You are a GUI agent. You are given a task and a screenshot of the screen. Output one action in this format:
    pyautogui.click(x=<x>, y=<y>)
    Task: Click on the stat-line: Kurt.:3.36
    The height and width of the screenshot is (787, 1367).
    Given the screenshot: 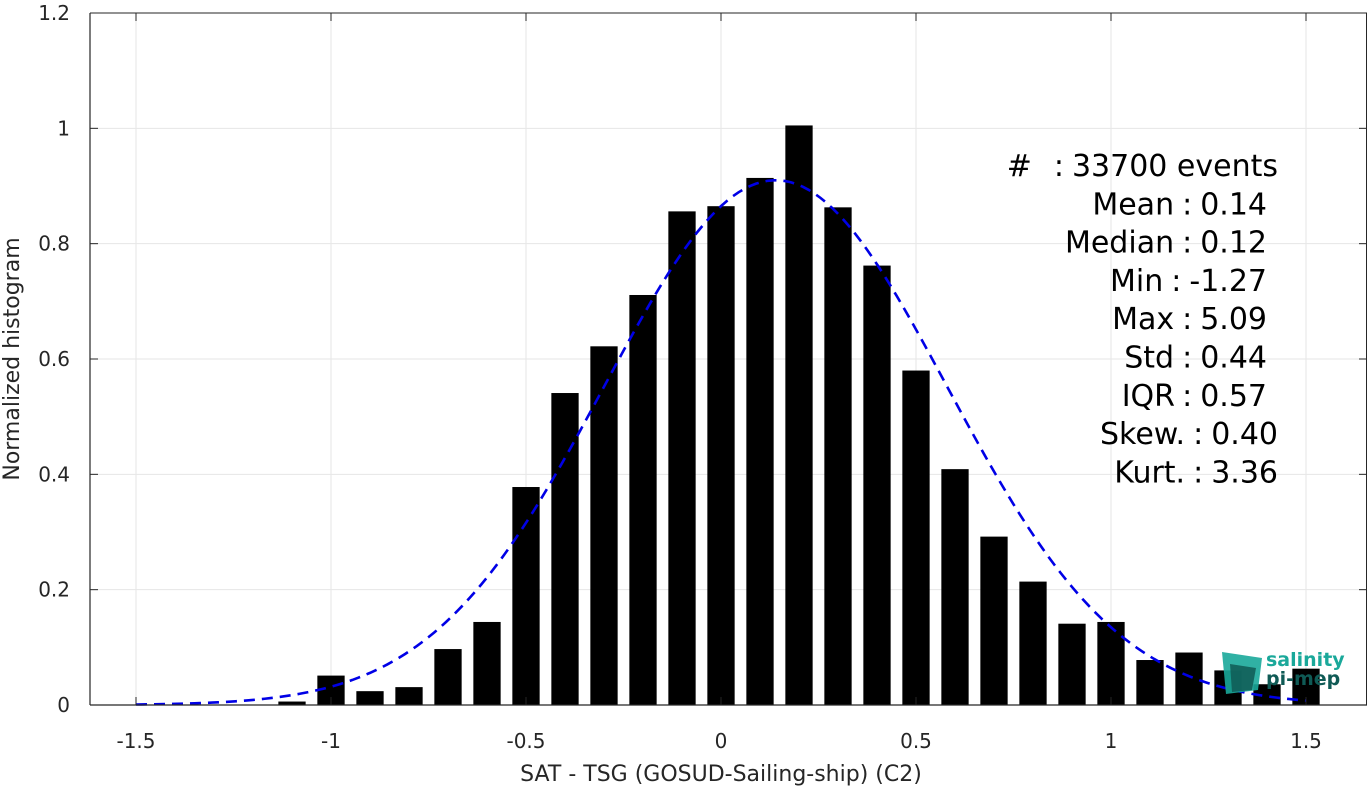 What is the action you would take?
    pyautogui.click(x=1196, y=472)
    